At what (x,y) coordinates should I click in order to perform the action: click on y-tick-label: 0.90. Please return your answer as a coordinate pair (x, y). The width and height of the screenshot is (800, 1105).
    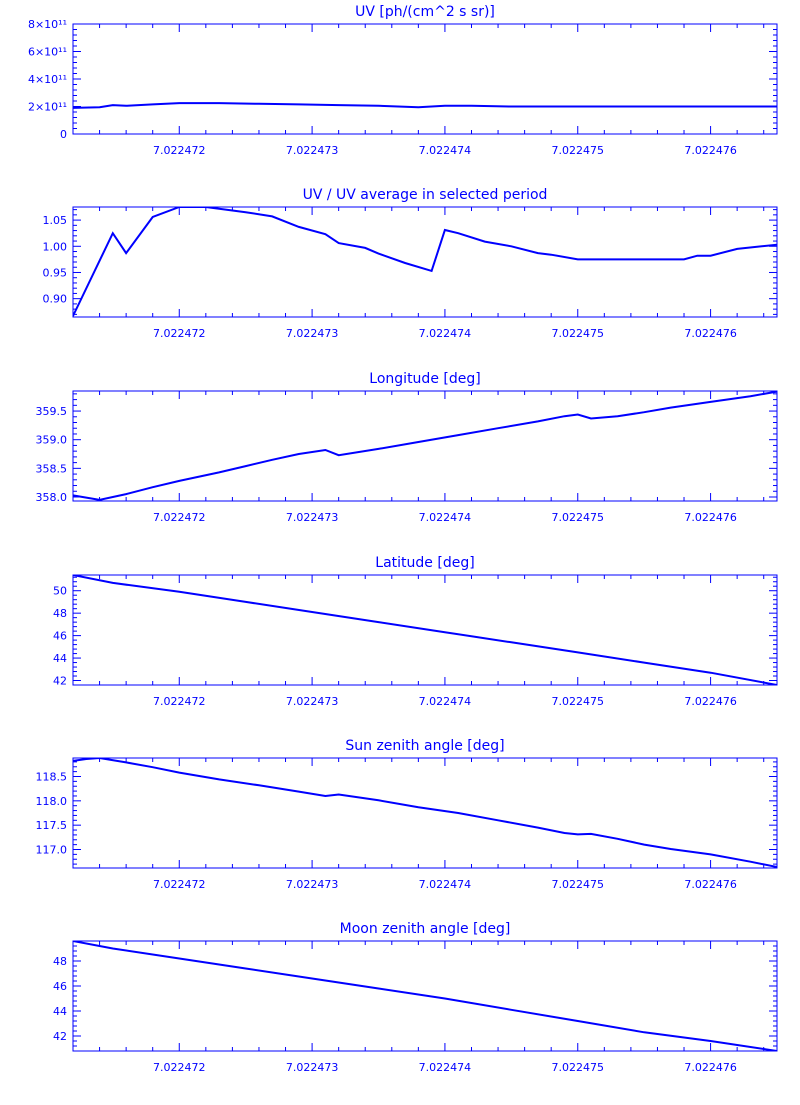
    Looking at the image, I should click on (55, 299).